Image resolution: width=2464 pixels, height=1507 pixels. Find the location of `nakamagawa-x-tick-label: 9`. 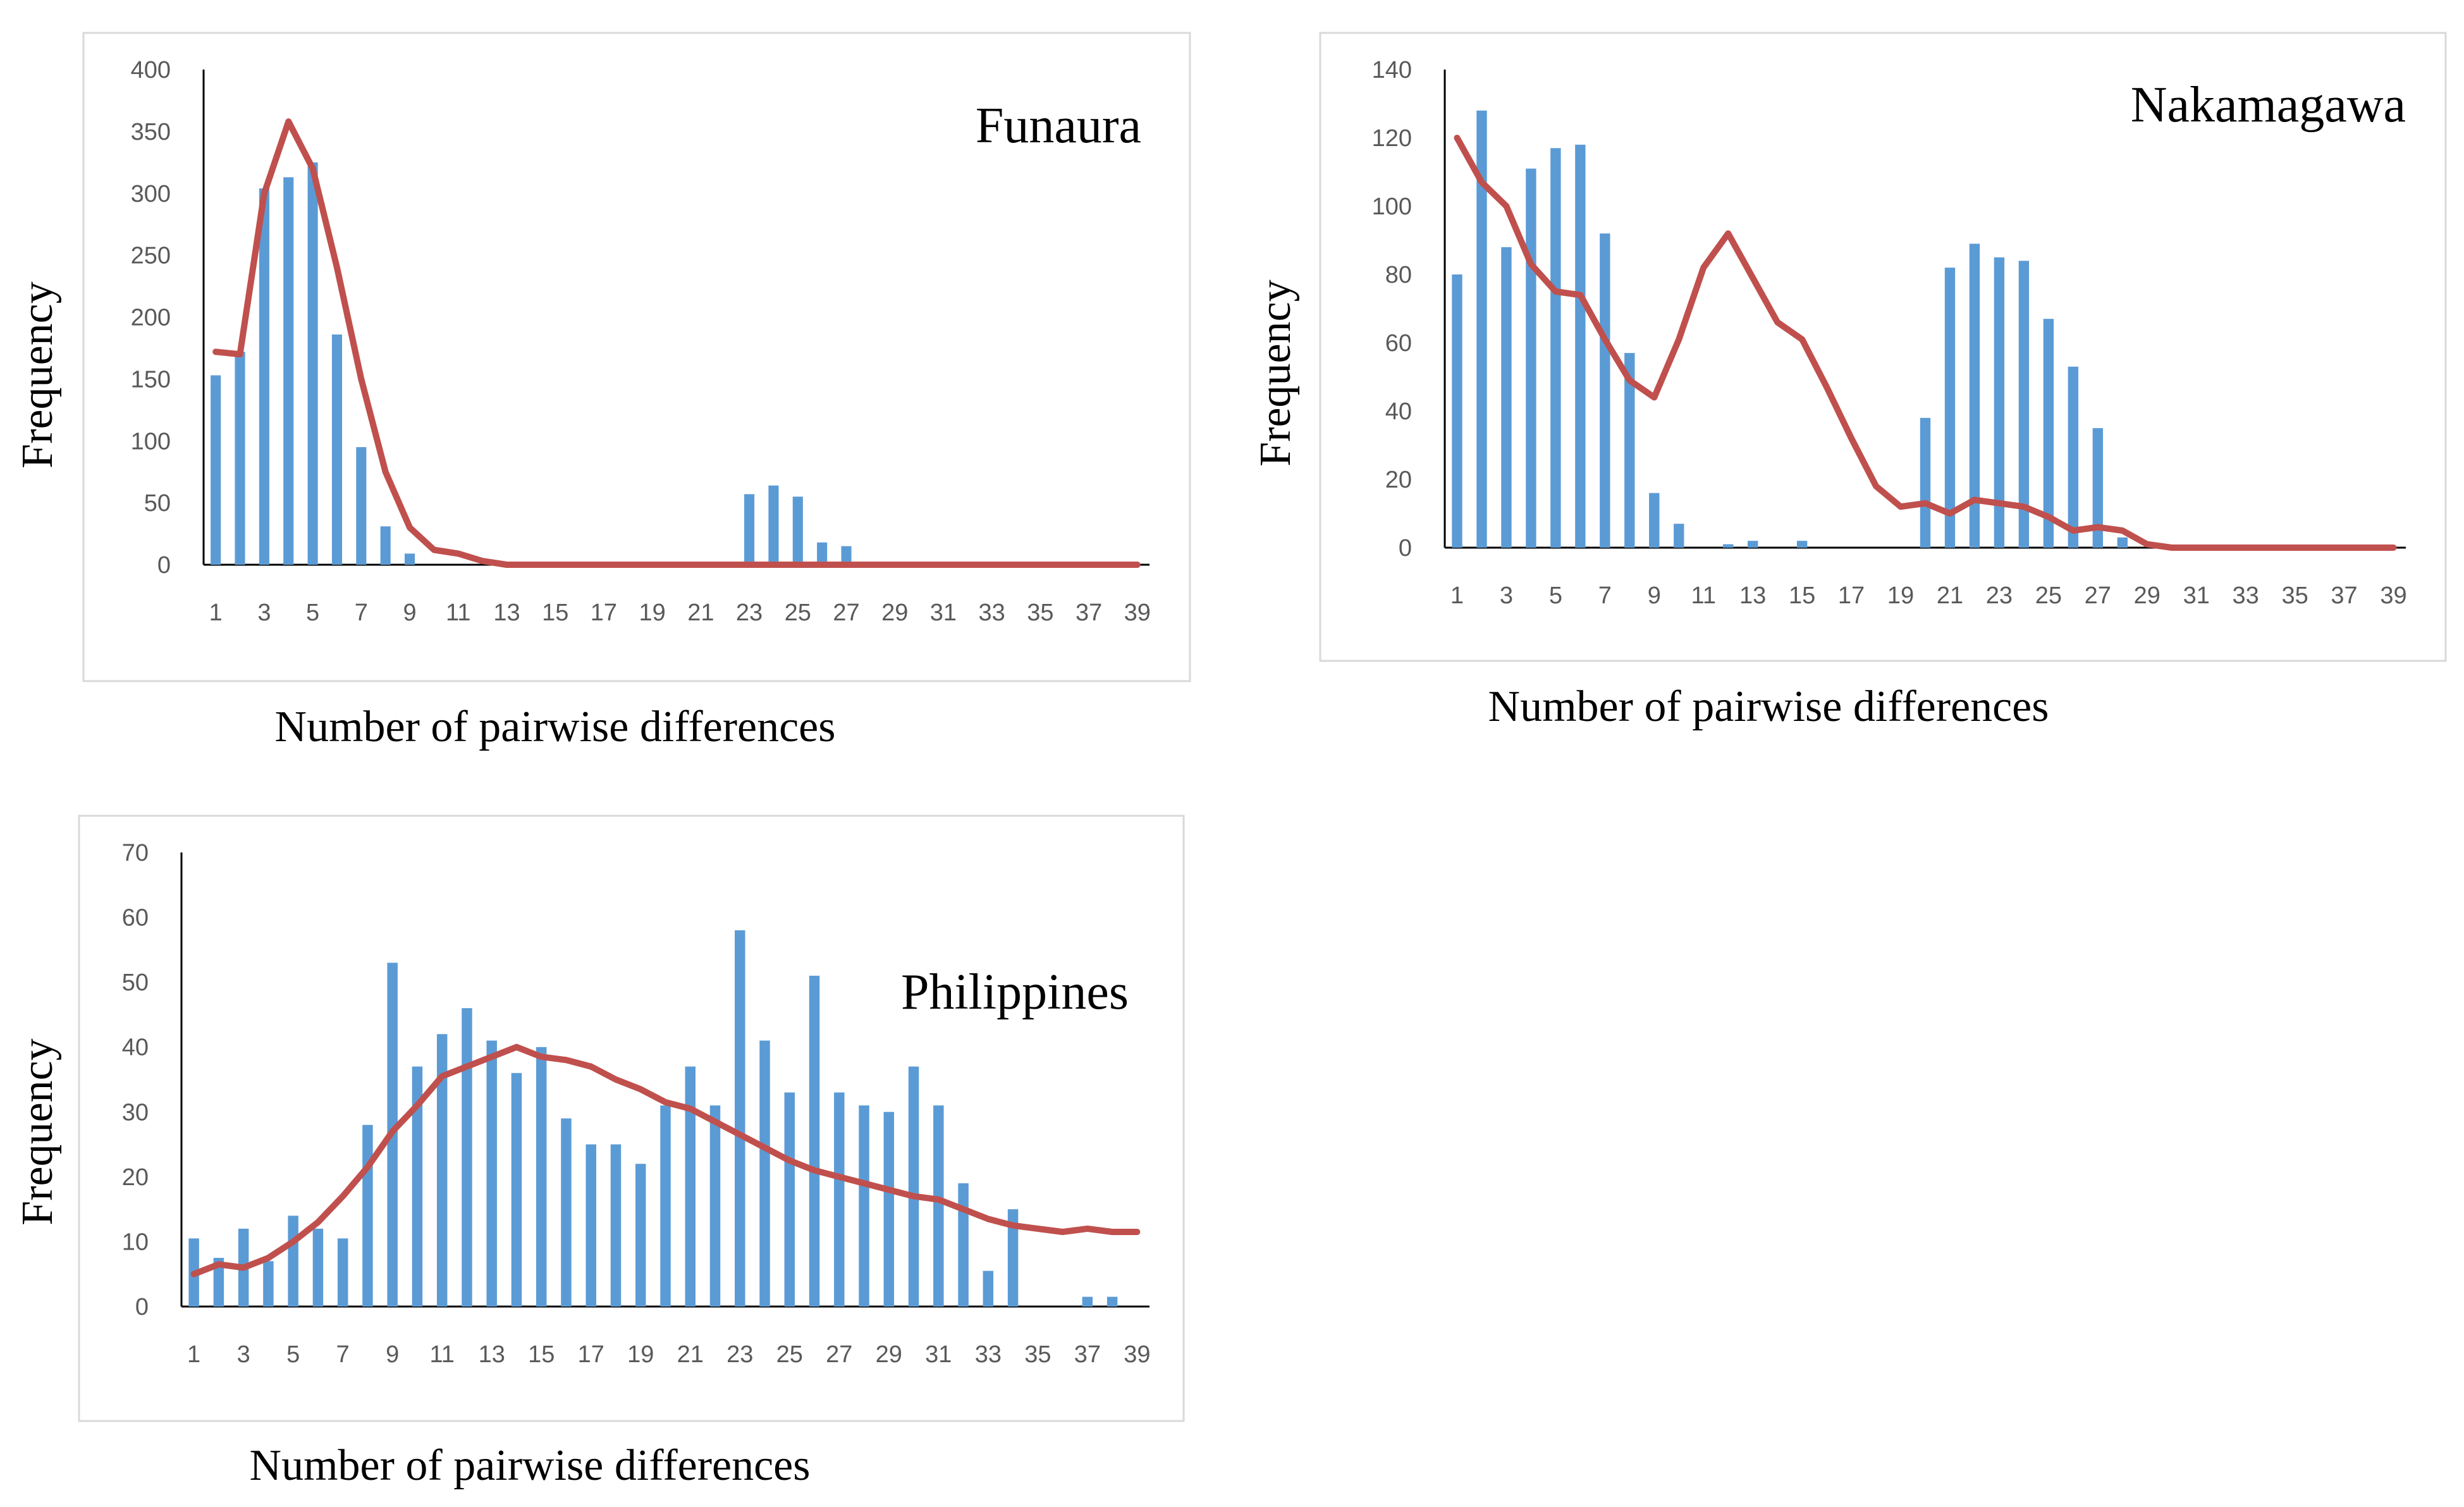

nakamagawa-x-tick-label: 9 is located at coordinates (1654, 595).